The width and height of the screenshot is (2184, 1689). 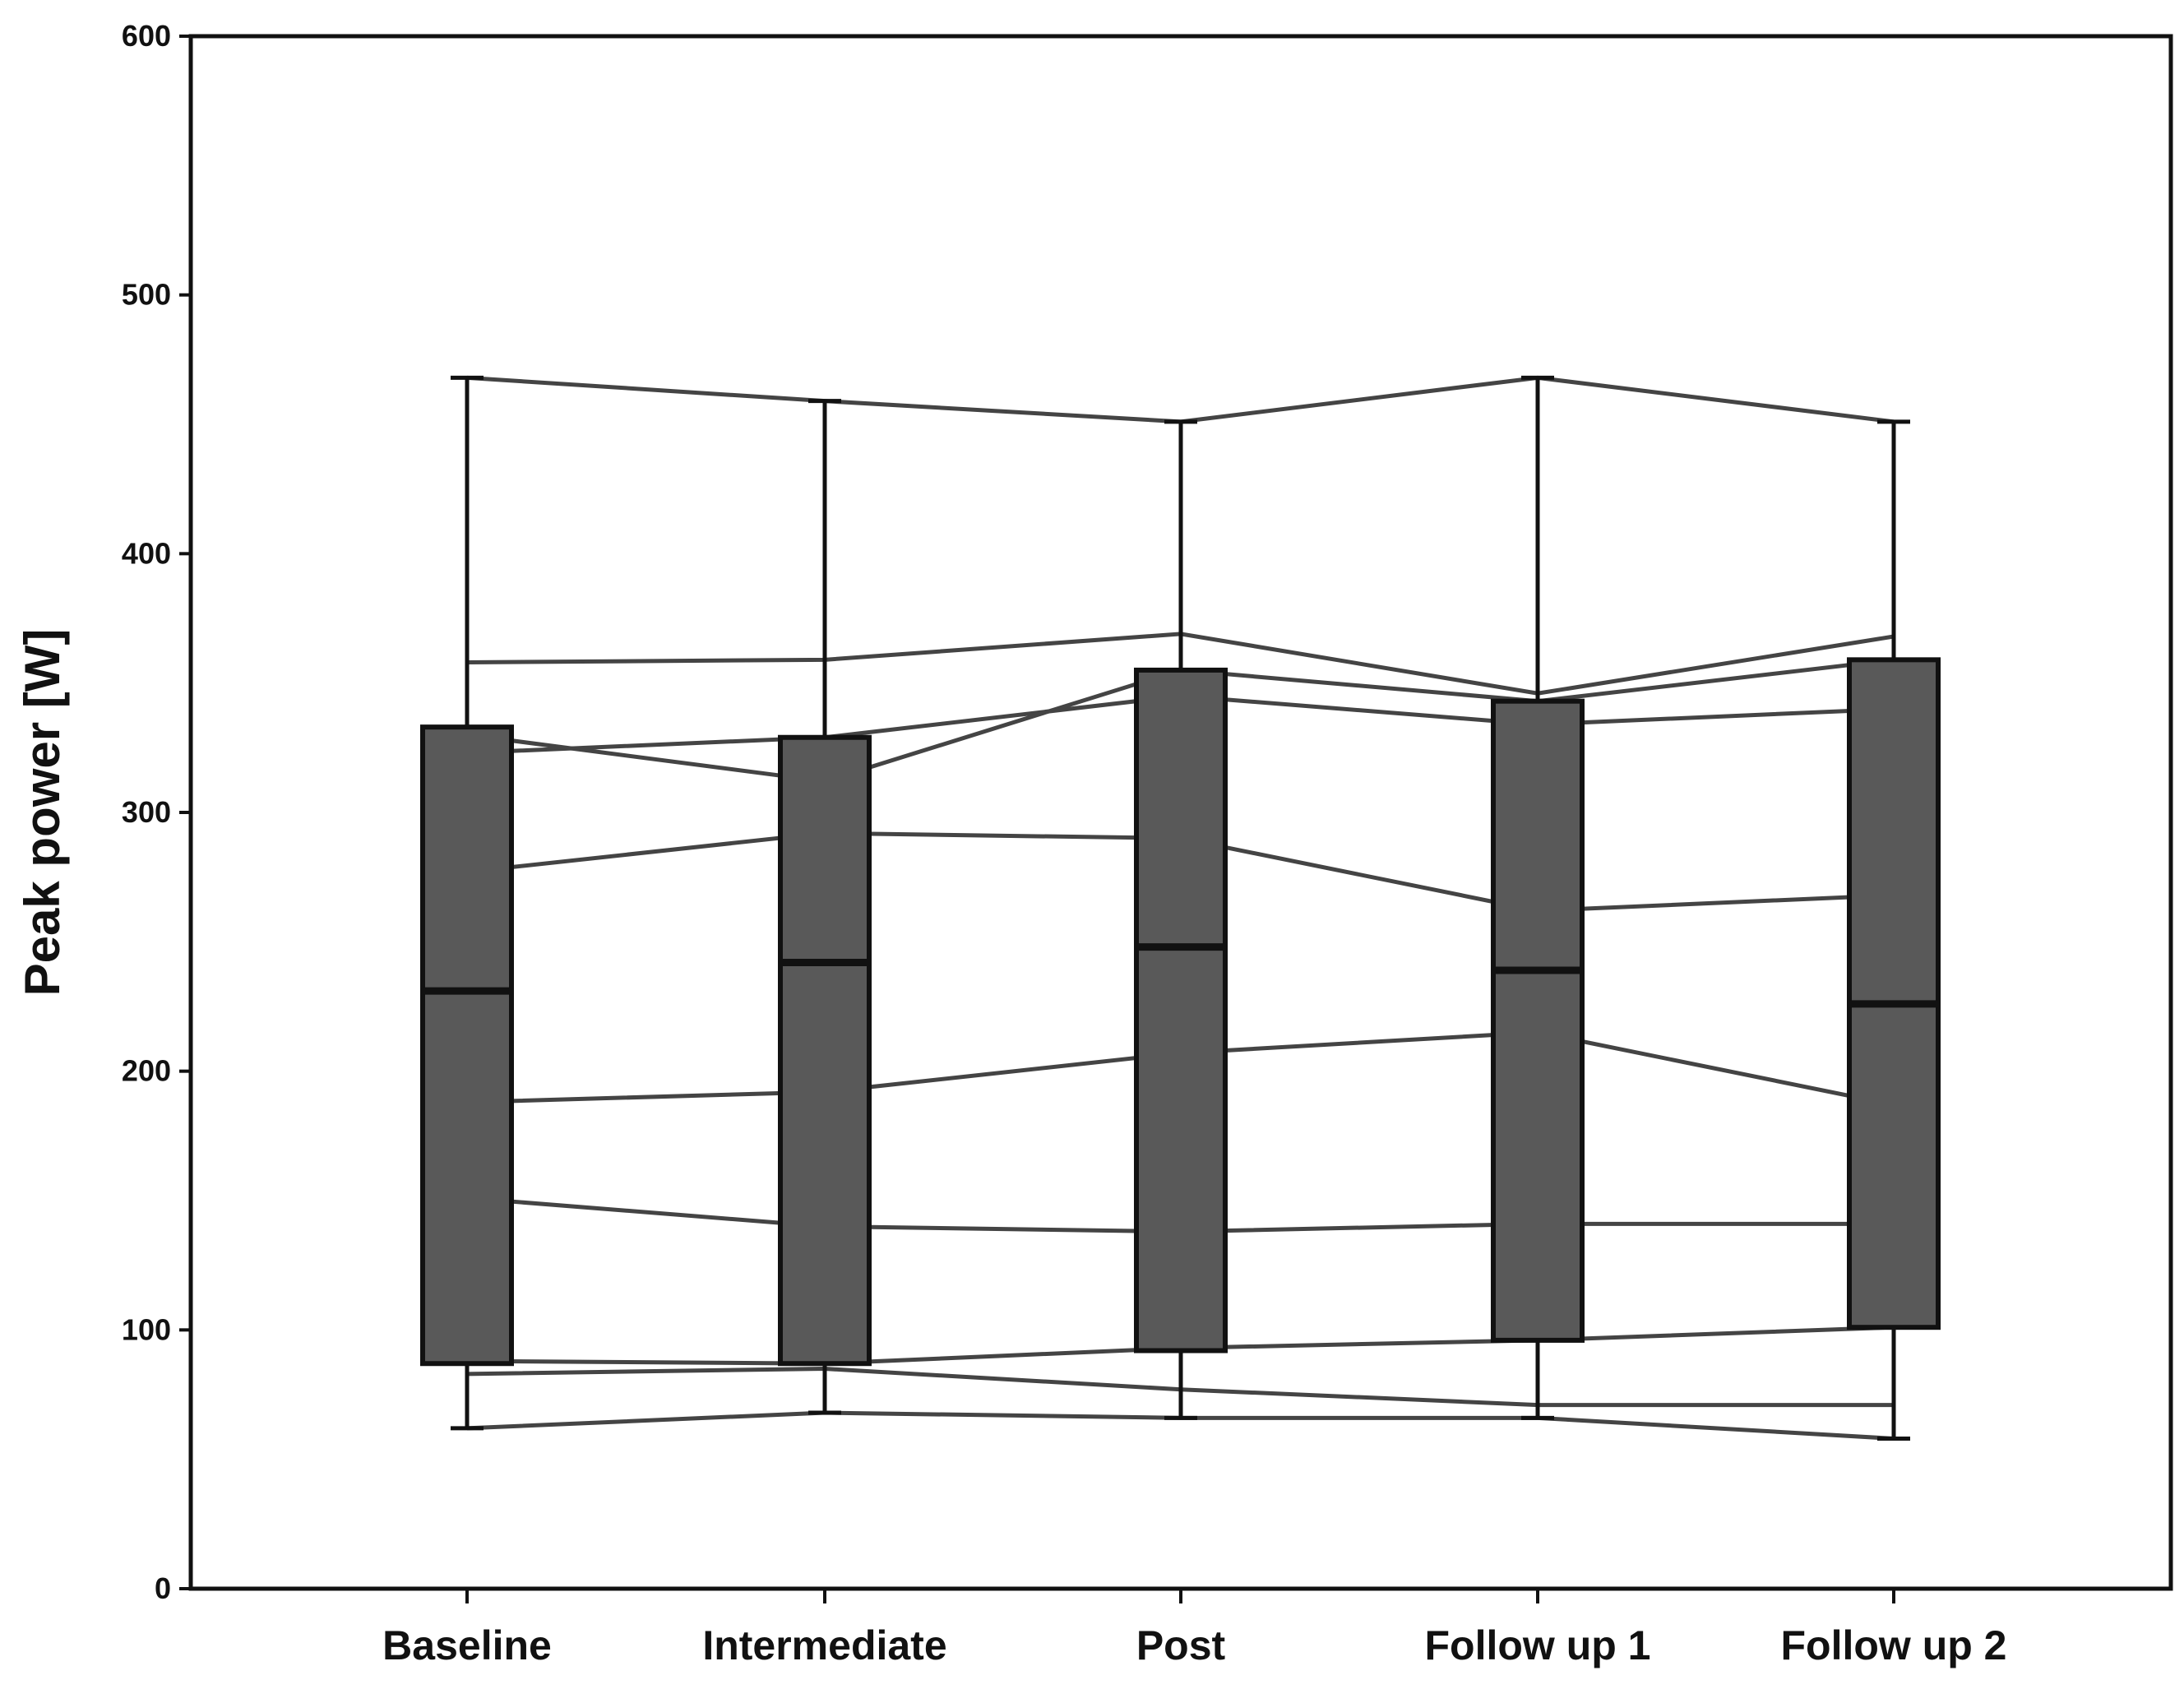 What do you see at coordinates (146, 36) in the screenshot?
I see `y-tick-label: 600` at bounding box center [146, 36].